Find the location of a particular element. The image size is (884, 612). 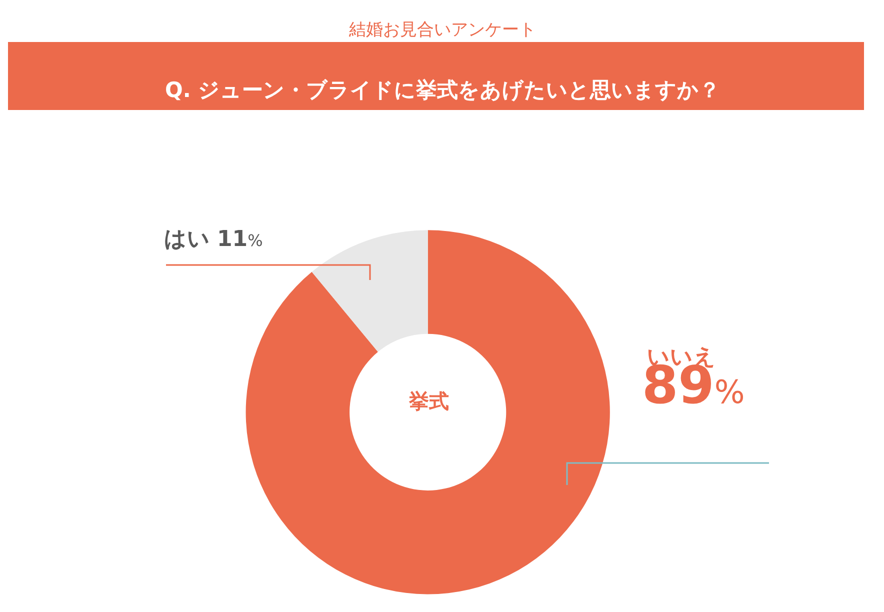

donut-slice is located at coordinates (370, 291).